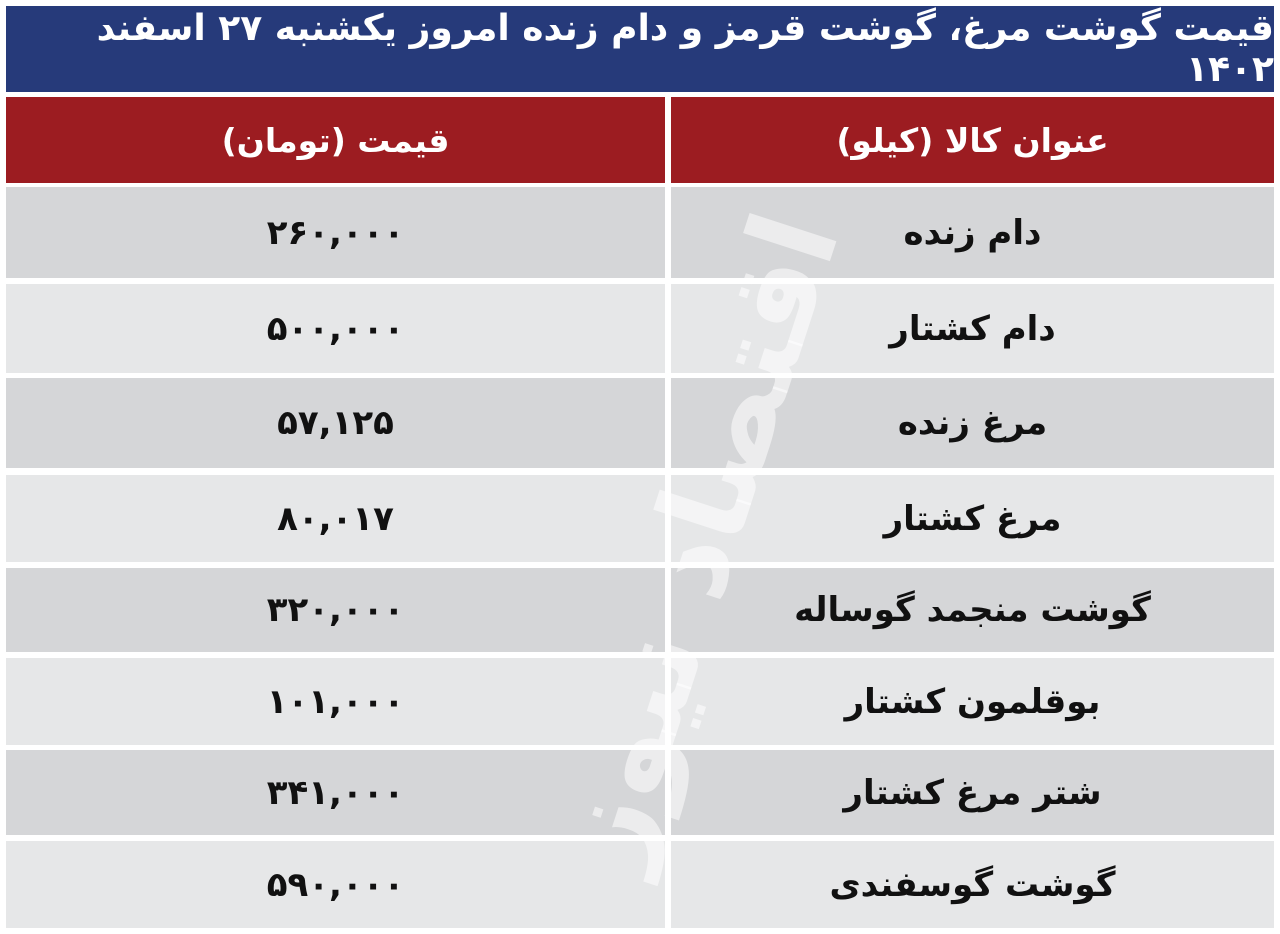 This screenshot has width=1280, height=934. What do you see at coordinates (335, 701) in the screenshot?
I see `item-price: ۱۰۱,۰۰۰` at bounding box center [335, 701].